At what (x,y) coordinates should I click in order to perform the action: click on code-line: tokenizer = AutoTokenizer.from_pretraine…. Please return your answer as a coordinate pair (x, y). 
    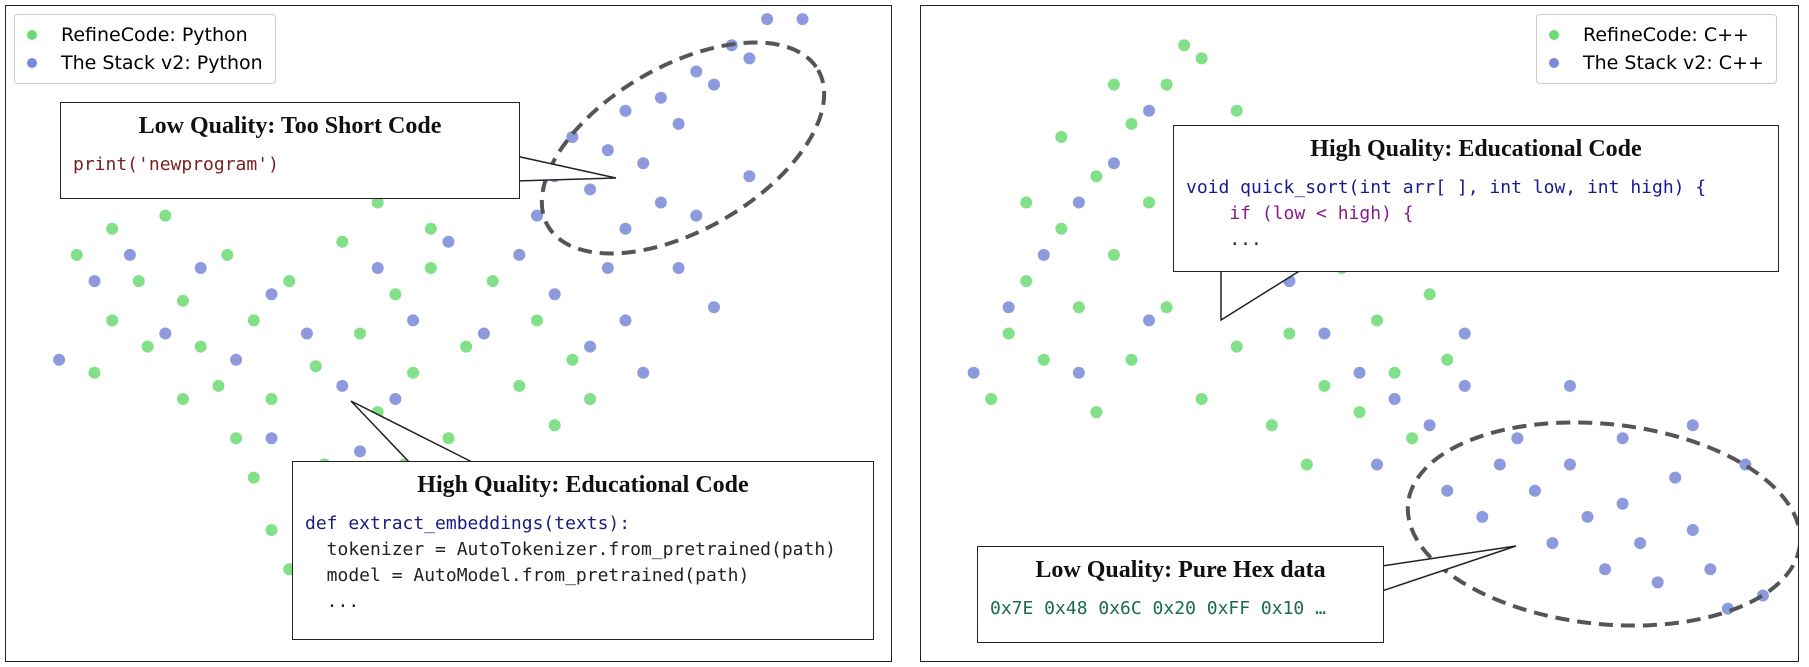
    Looking at the image, I should click on (571, 549).